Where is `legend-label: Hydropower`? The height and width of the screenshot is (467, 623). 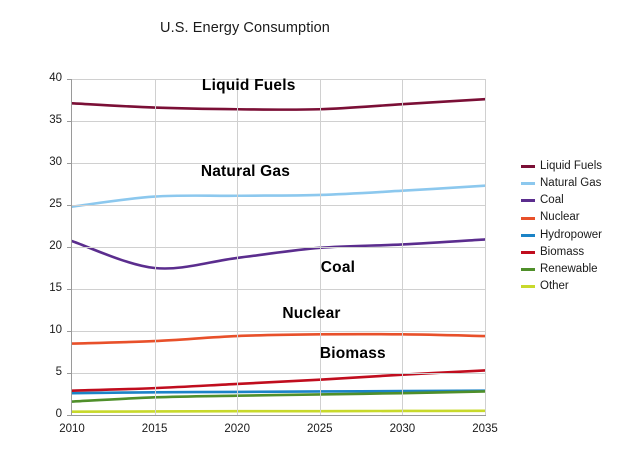
legend-label: Hydropower is located at coordinates (571, 234).